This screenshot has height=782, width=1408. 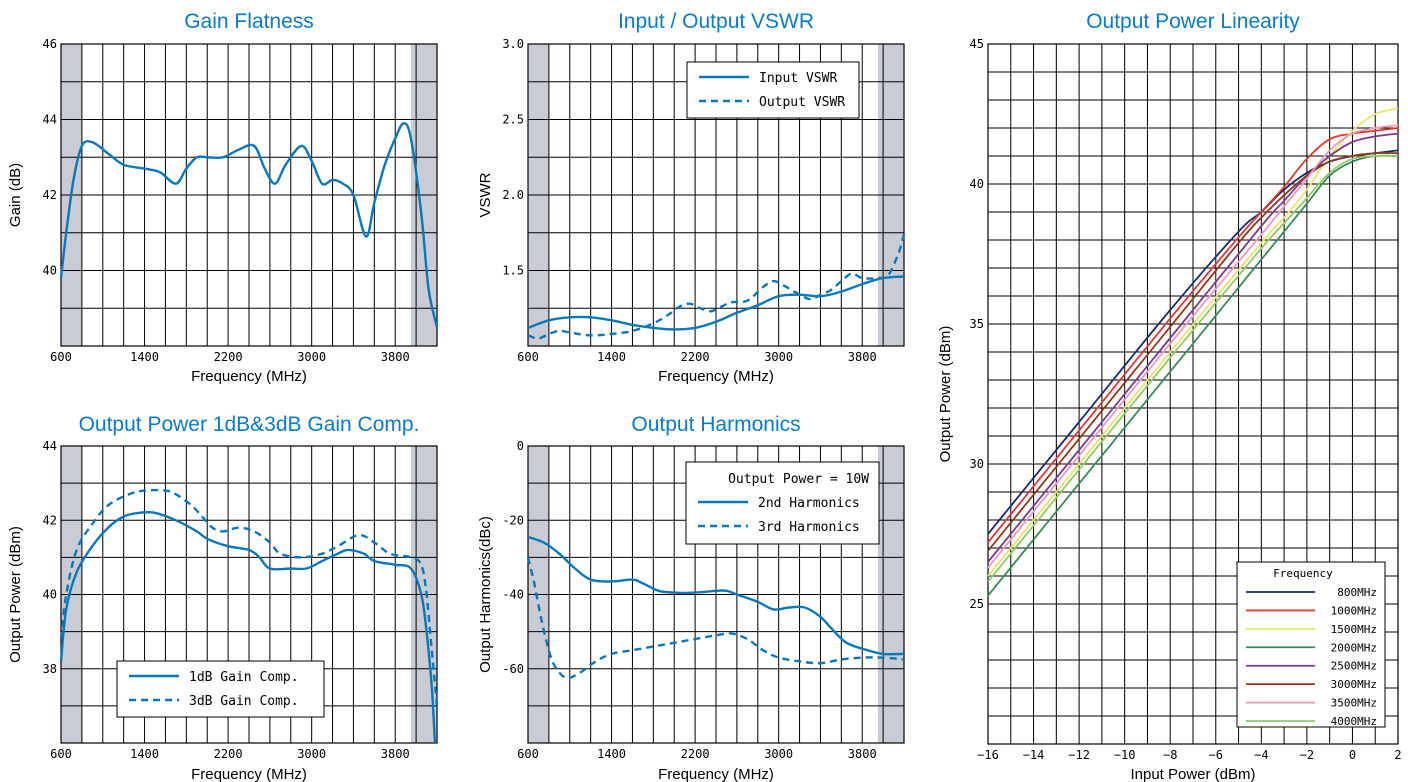 What do you see at coordinates (988, 755) in the screenshot?
I see `x-tick-label: −16` at bounding box center [988, 755].